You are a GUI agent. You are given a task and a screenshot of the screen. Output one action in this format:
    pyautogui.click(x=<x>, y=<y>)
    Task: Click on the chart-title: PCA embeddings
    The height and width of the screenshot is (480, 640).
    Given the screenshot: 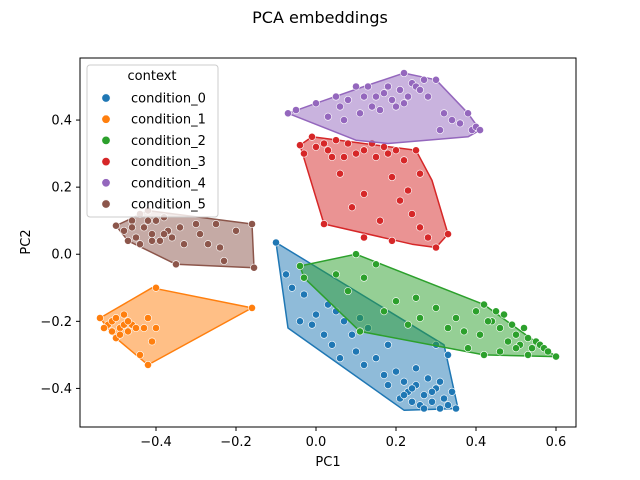 What is the action you would take?
    pyautogui.click(x=320, y=17)
    